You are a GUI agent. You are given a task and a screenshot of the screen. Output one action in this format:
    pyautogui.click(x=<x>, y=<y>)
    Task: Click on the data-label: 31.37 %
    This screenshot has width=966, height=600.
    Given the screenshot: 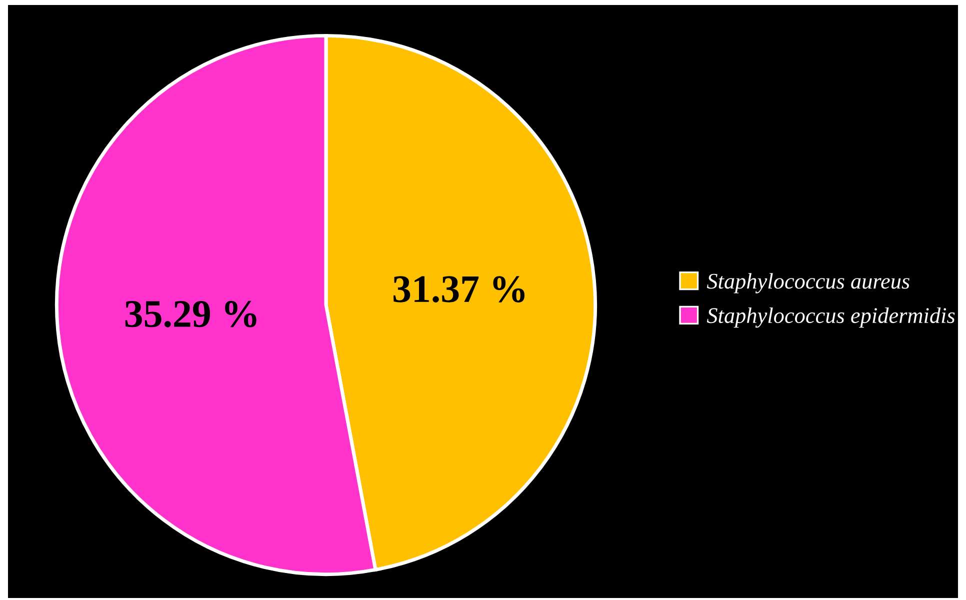 What is the action you would take?
    pyautogui.click(x=458, y=289)
    